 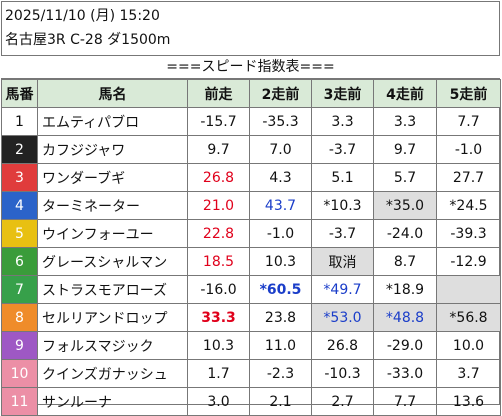 What do you see at coordinates (19, 205) in the screenshot?
I see `horse-number-cell: 4` at bounding box center [19, 205].